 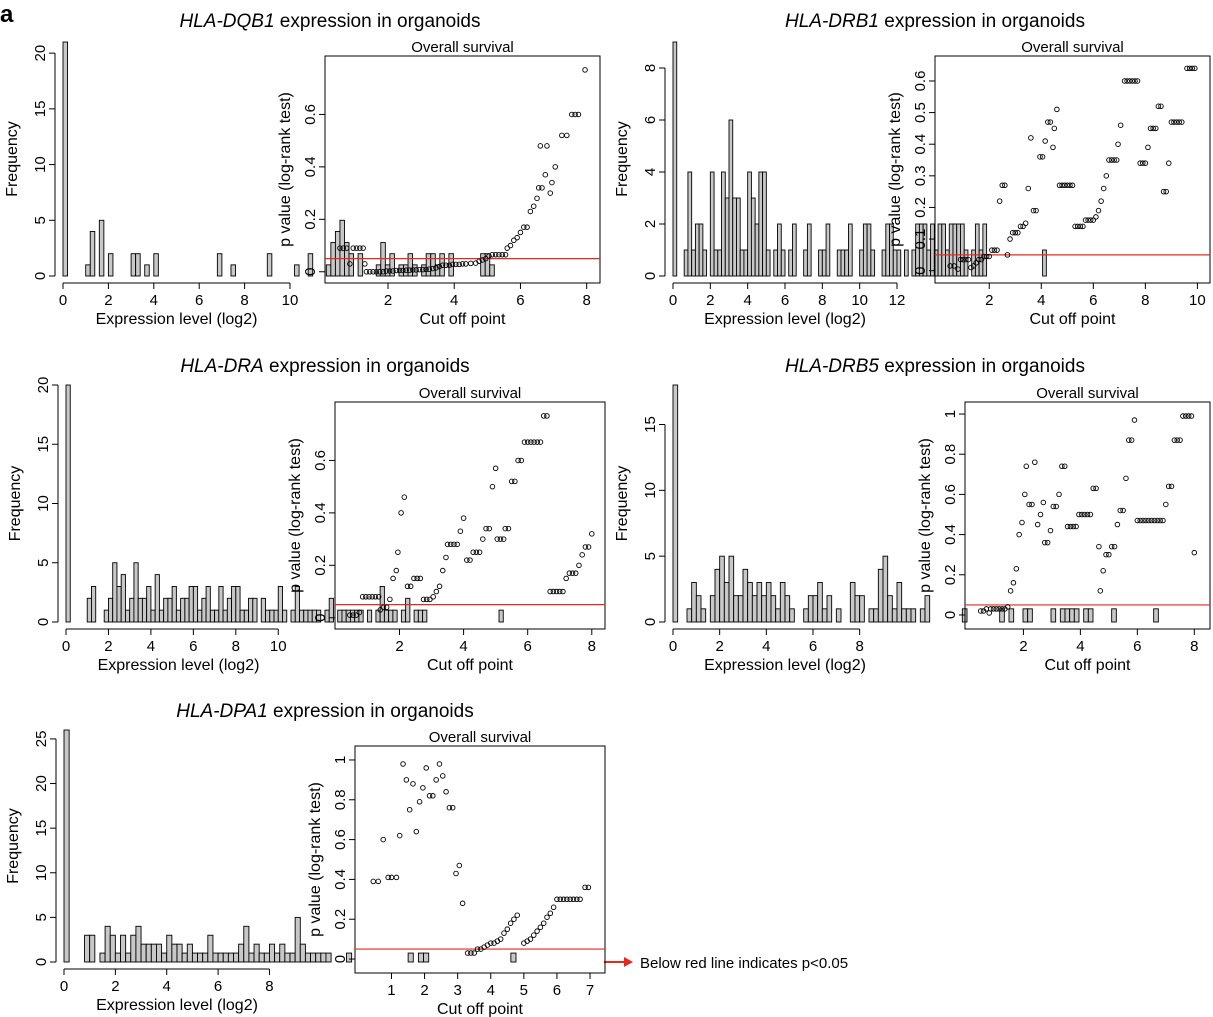 What do you see at coordinates (1108, 651) in the screenshot?
I see `survival-x-axis: 2 4 6 8 Cut off point` at bounding box center [1108, 651].